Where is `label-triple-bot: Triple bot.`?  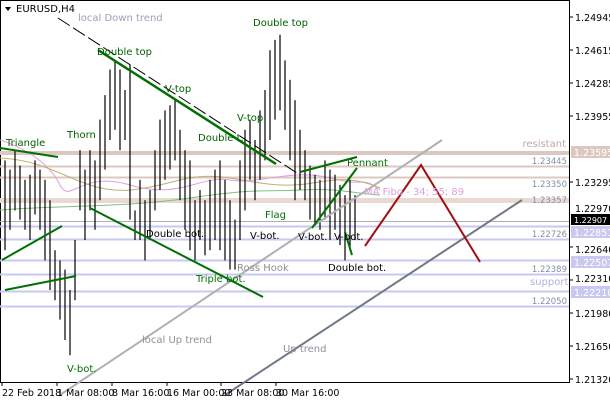
label-triple-bot: Triple bot. is located at coordinates (220, 279).